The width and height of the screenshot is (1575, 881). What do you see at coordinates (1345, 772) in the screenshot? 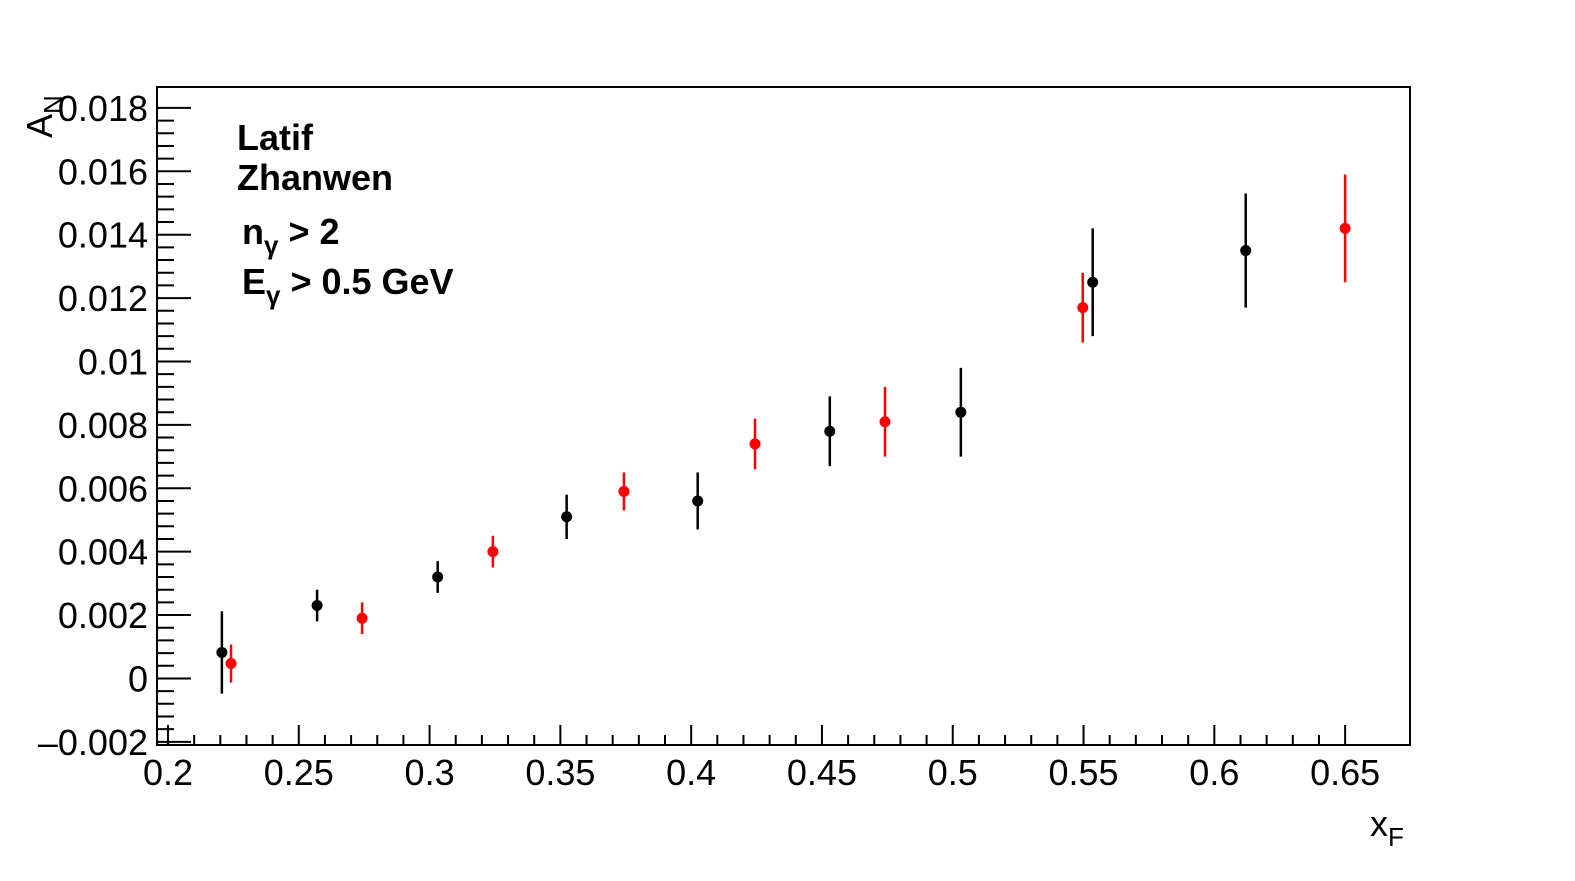
I see `x-tick-label: 0.65` at bounding box center [1345, 772].